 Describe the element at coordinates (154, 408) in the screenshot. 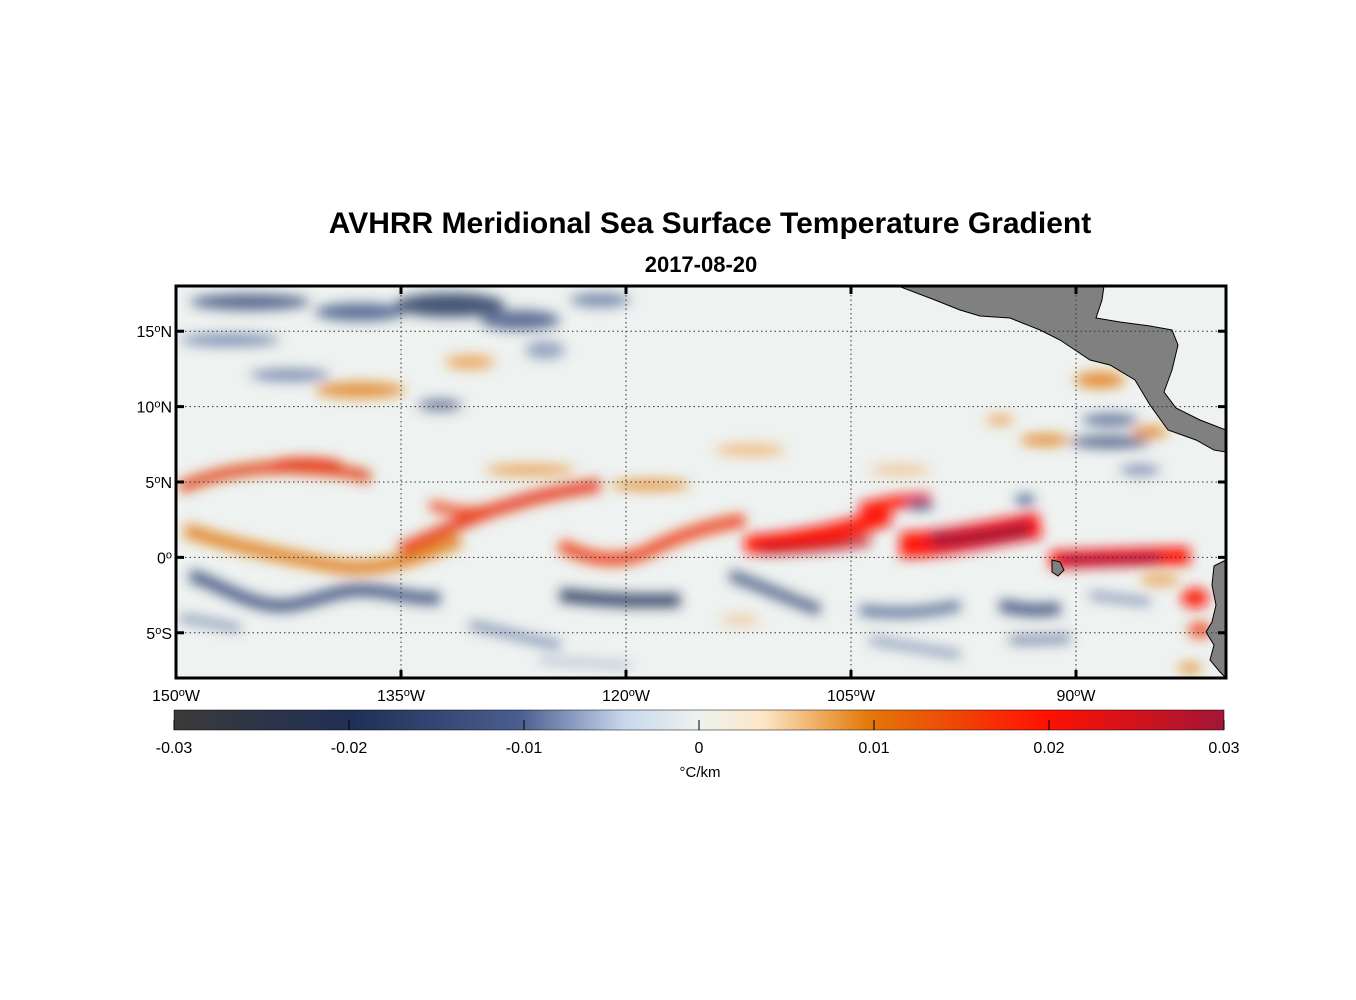

I see `lat-tick-label: 10oN` at that location.